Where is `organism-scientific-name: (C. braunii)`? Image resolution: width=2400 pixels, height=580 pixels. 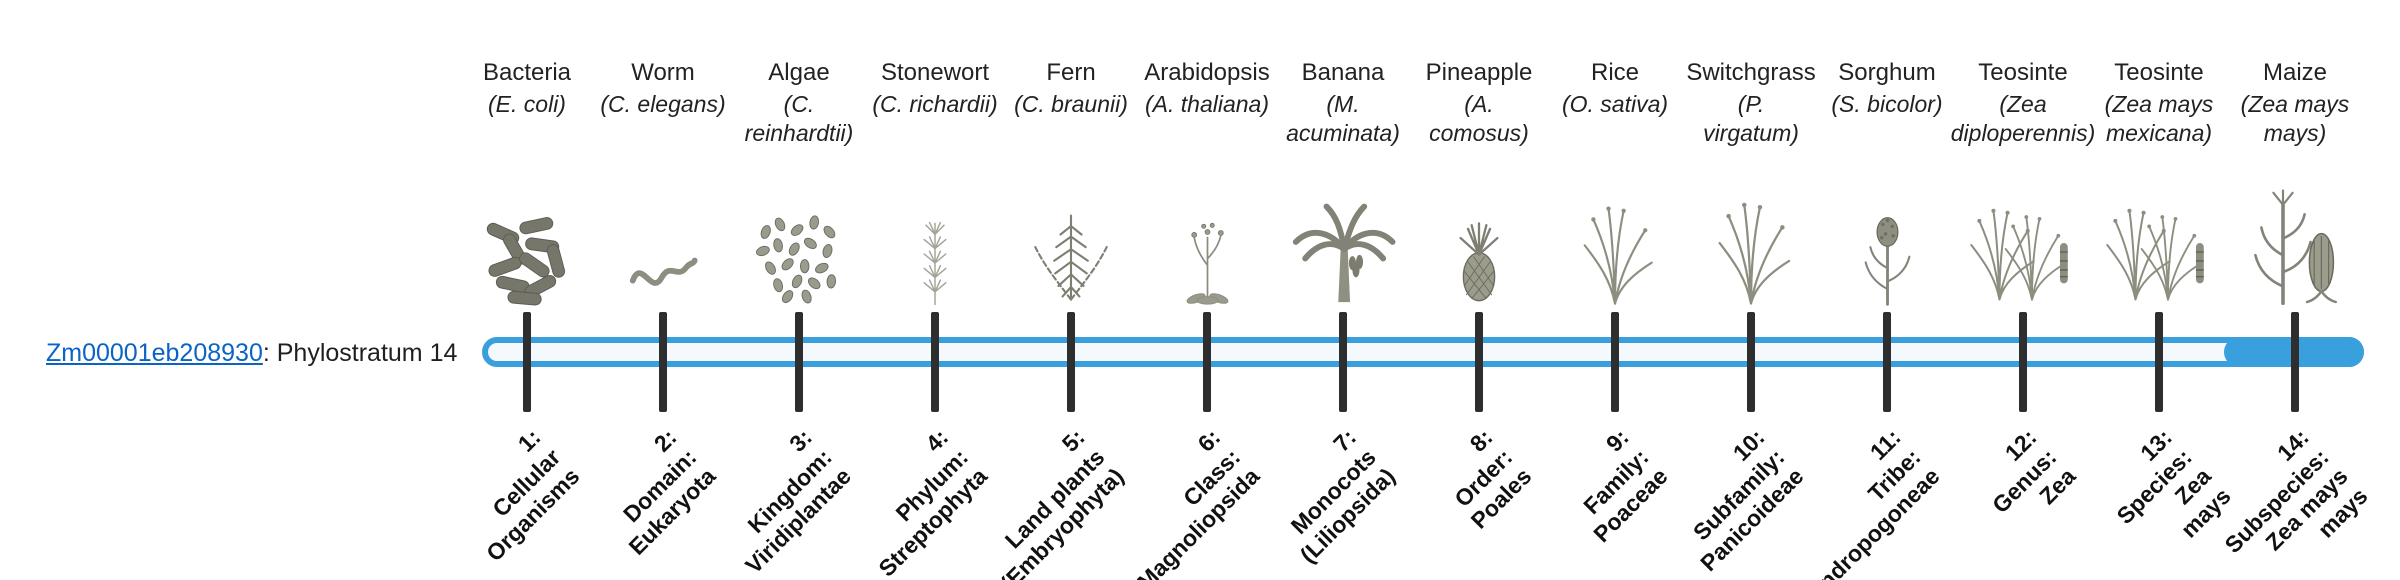 organism-scientific-name: (C. braunii) is located at coordinates (1071, 104).